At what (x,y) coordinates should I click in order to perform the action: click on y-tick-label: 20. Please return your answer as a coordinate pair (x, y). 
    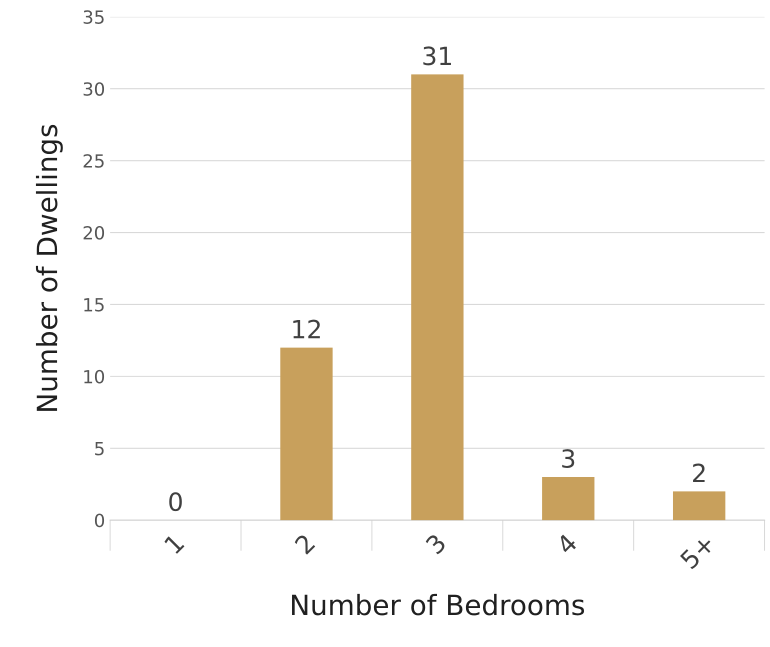
    Looking at the image, I should click on (94, 233).